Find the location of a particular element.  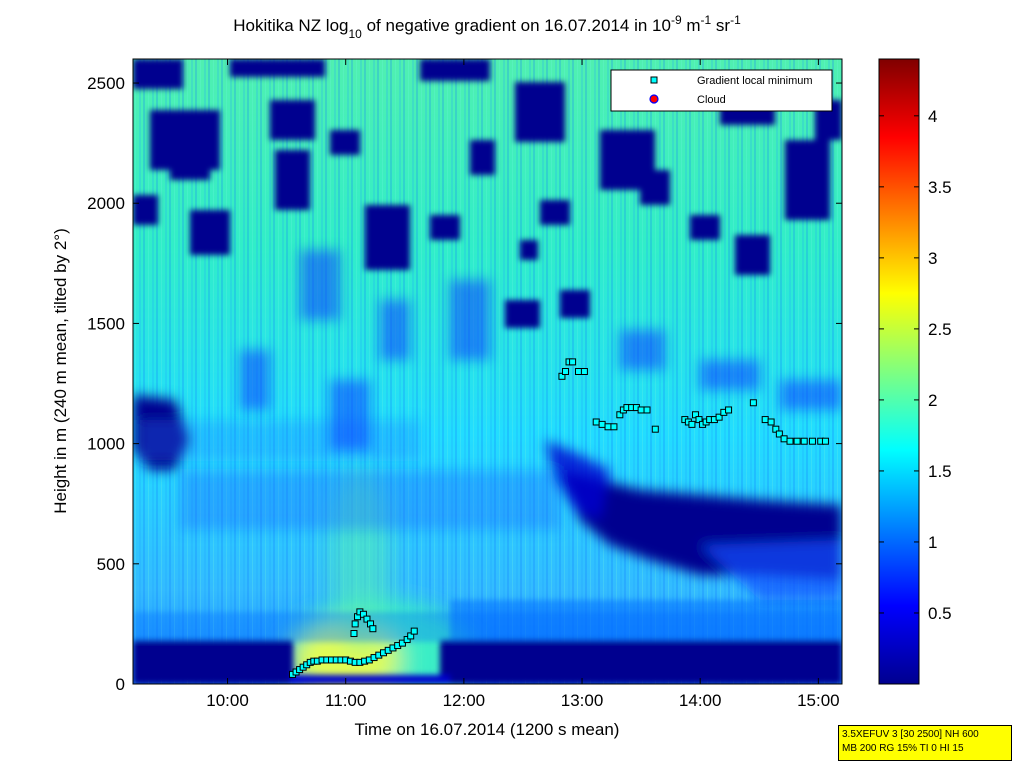

x-axis-label: Time on 16.07.2014 (1200 s mean) is located at coordinates (487, 729).